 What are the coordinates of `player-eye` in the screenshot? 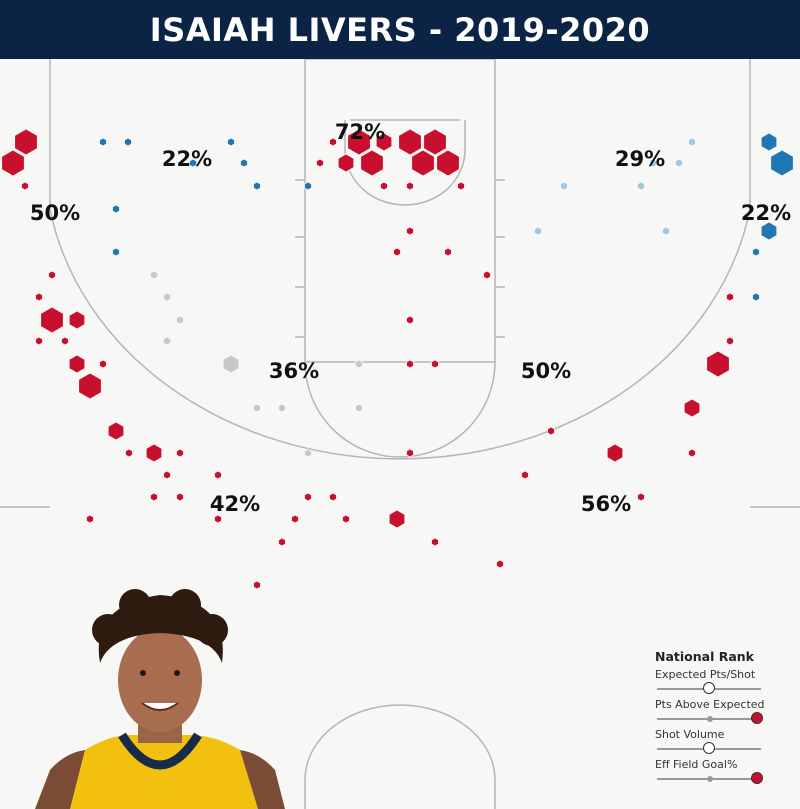 It's located at (177, 673).